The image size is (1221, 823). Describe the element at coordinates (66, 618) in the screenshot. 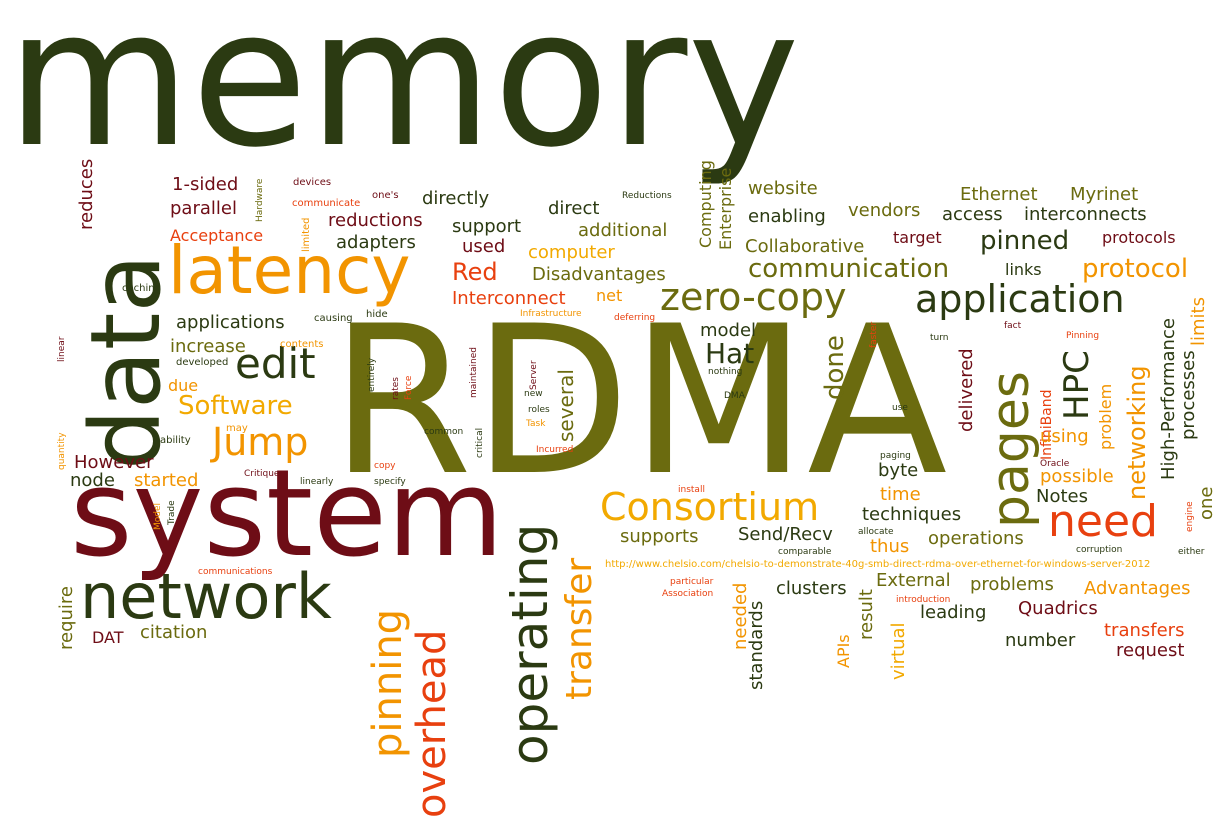

I see `word-require: require` at that location.